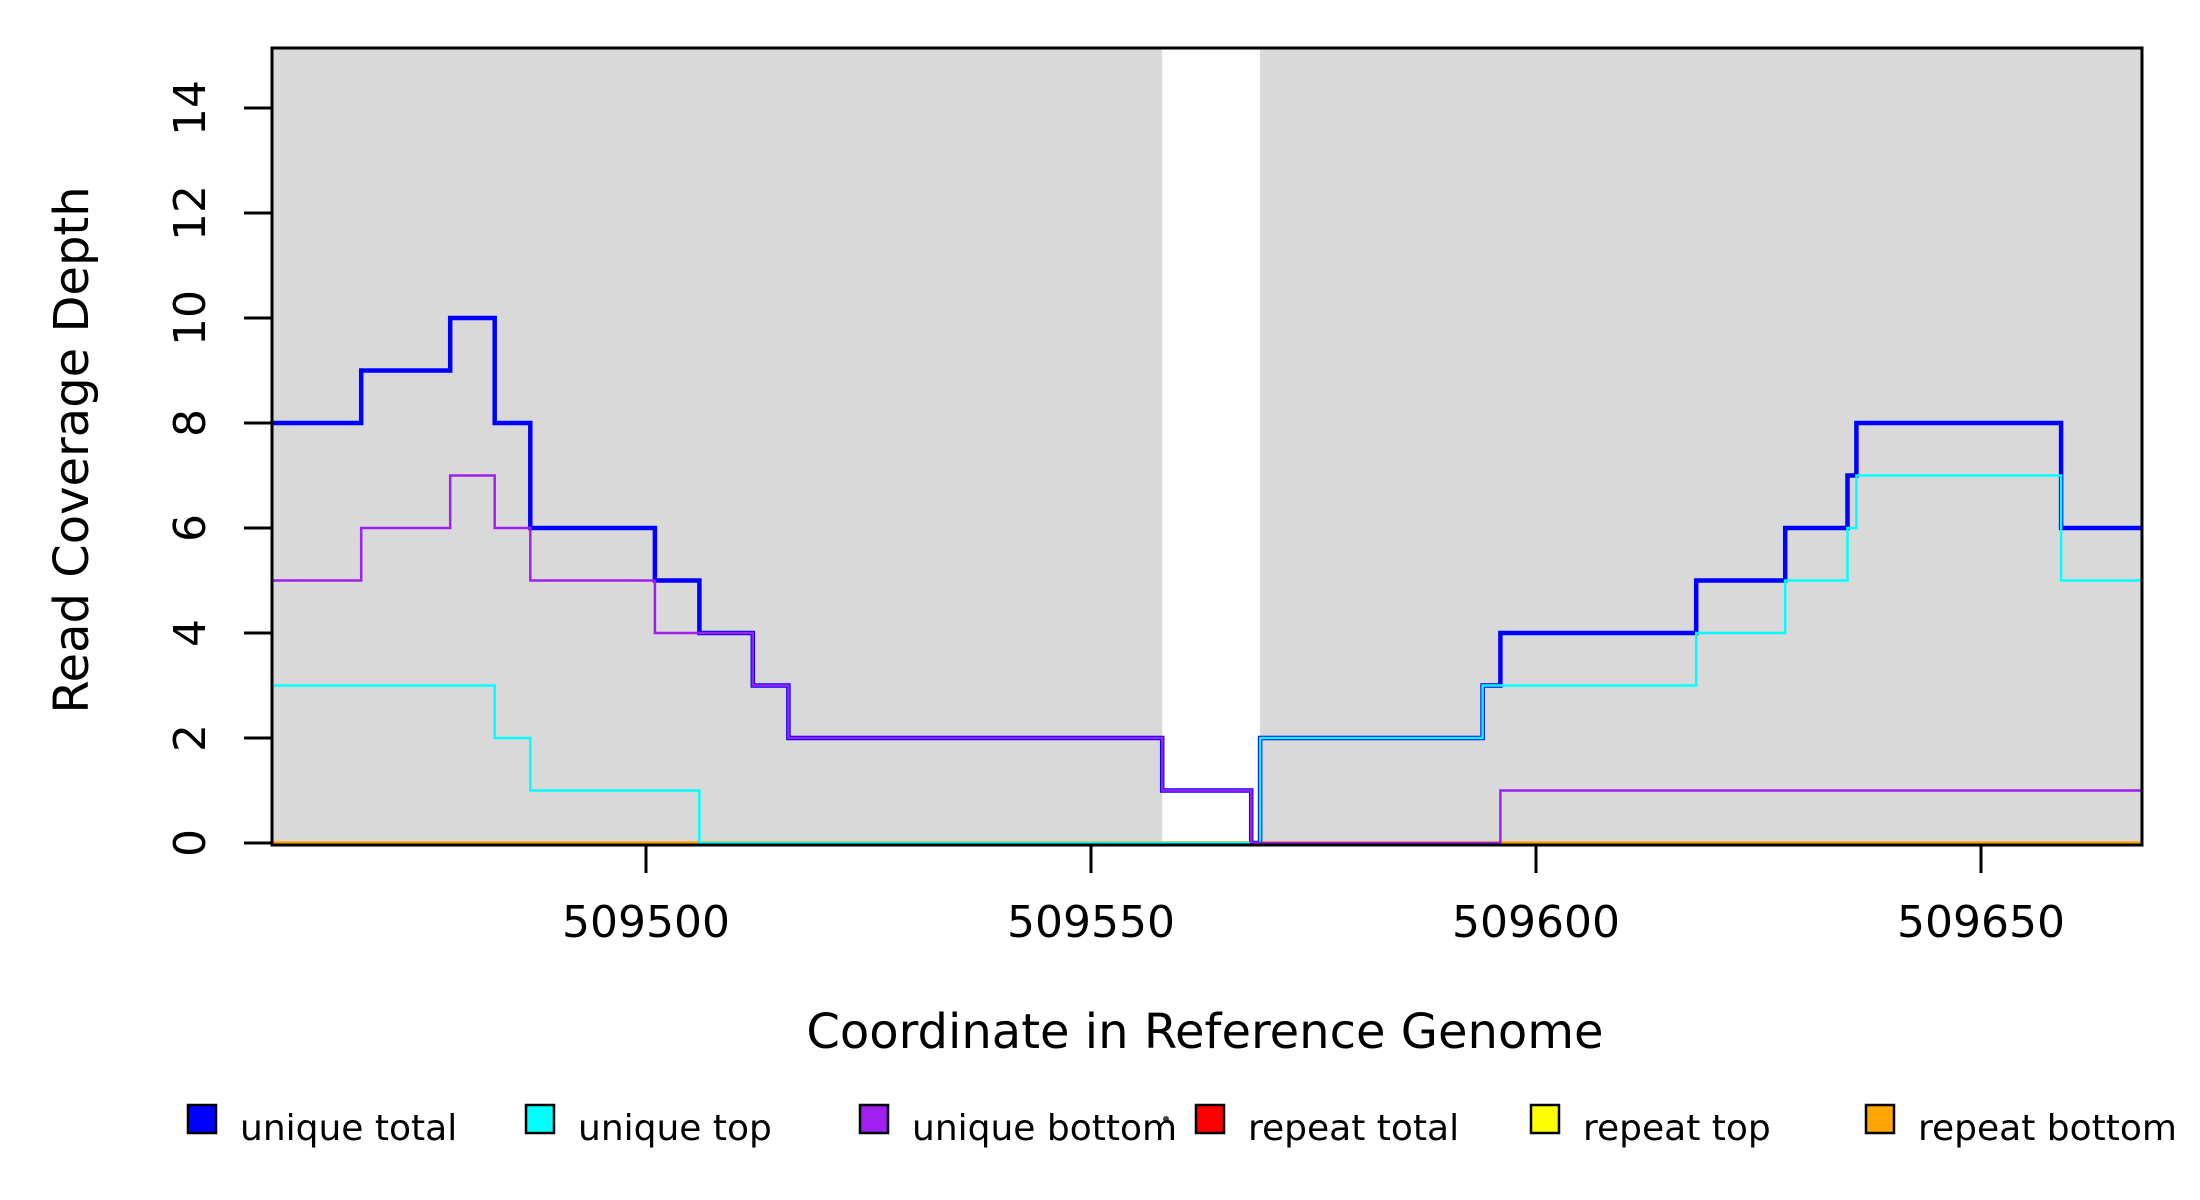 This screenshot has width=2200, height=1200. Describe the element at coordinates (540, 1119) in the screenshot. I see `legend-swatch-unique-top` at that location.